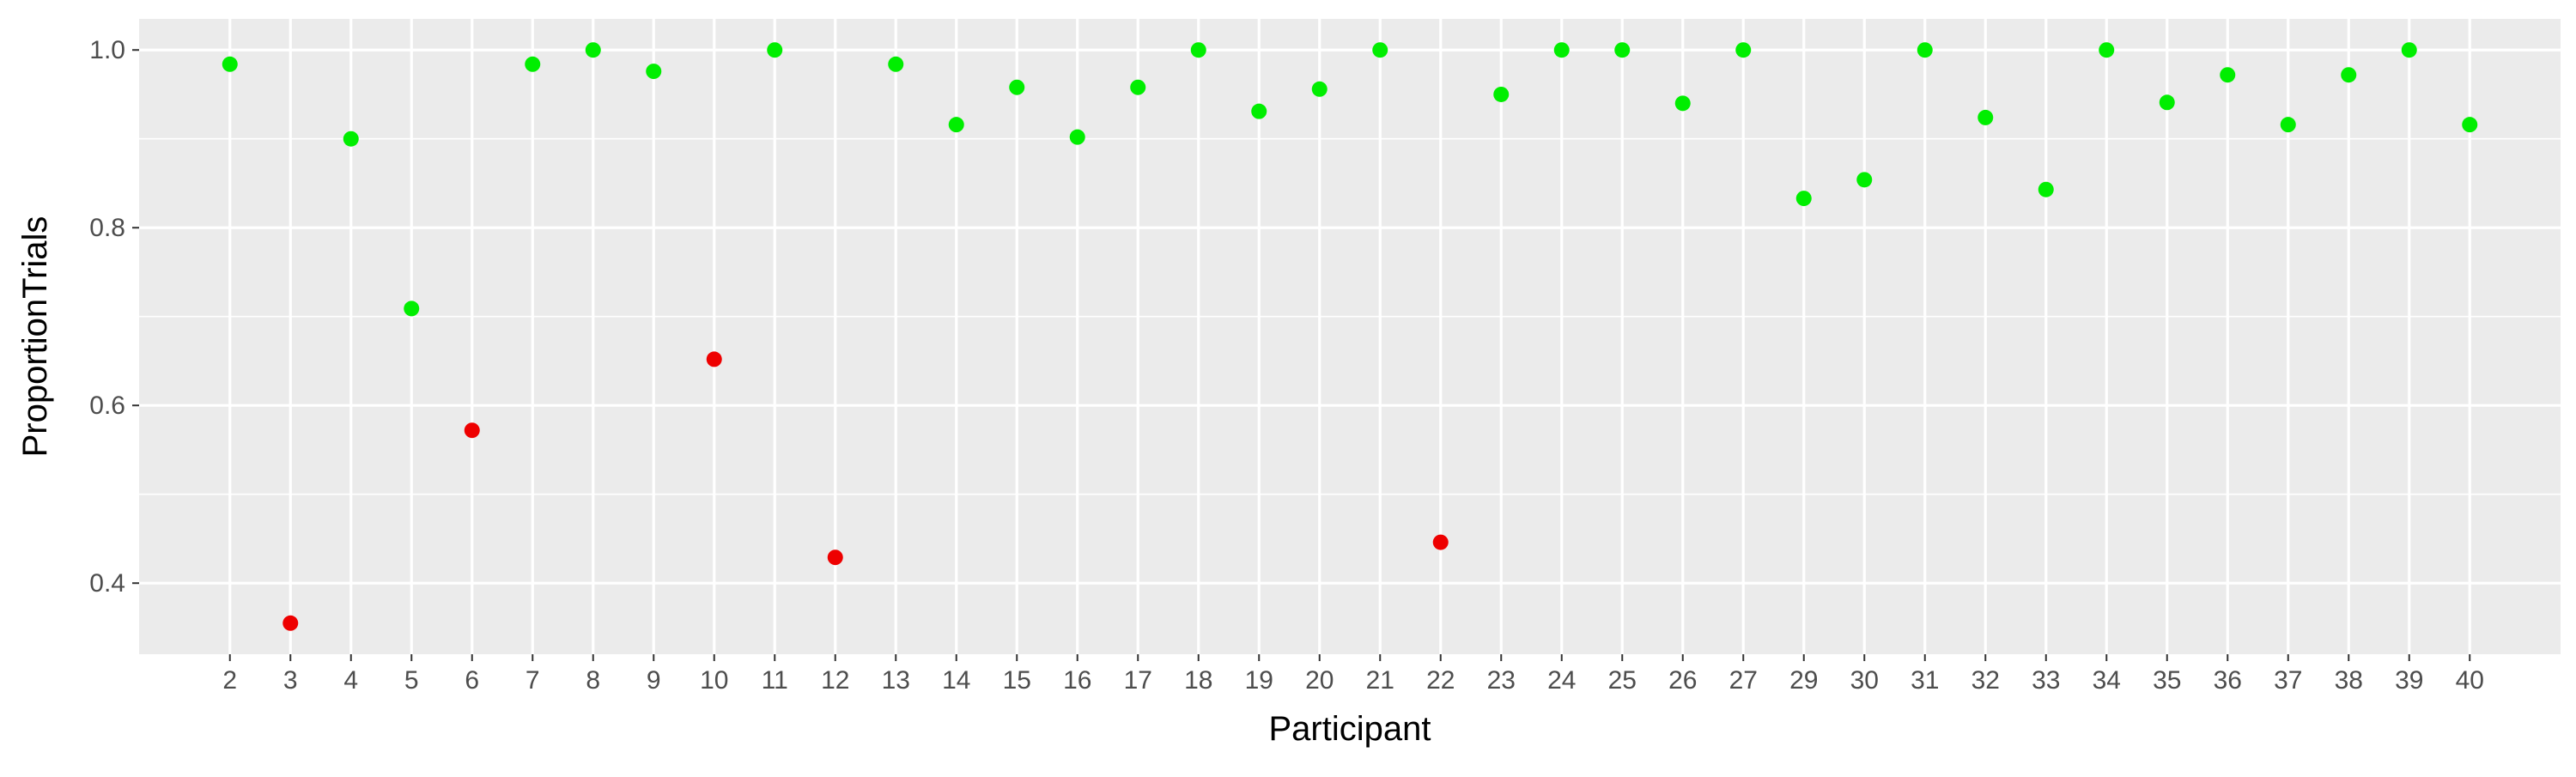 This screenshot has height=777, width=2576. Describe the element at coordinates (472, 680) in the screenshot. I see `x-tick-label: 6` at that location.